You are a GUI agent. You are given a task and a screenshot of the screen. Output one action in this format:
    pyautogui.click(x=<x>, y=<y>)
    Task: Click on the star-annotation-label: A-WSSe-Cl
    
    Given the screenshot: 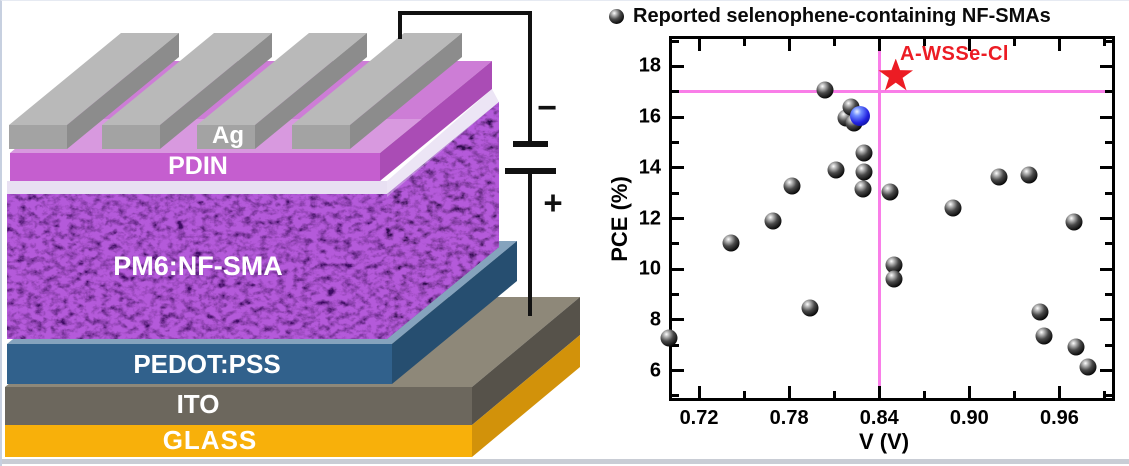 What is the action you would take?
    pyautogui.click(x=954, y=54)
    